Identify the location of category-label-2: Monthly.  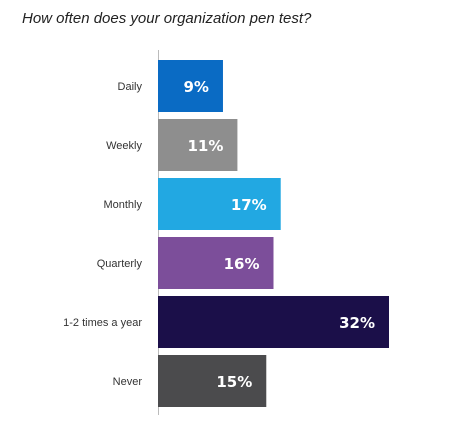
(122, 205).